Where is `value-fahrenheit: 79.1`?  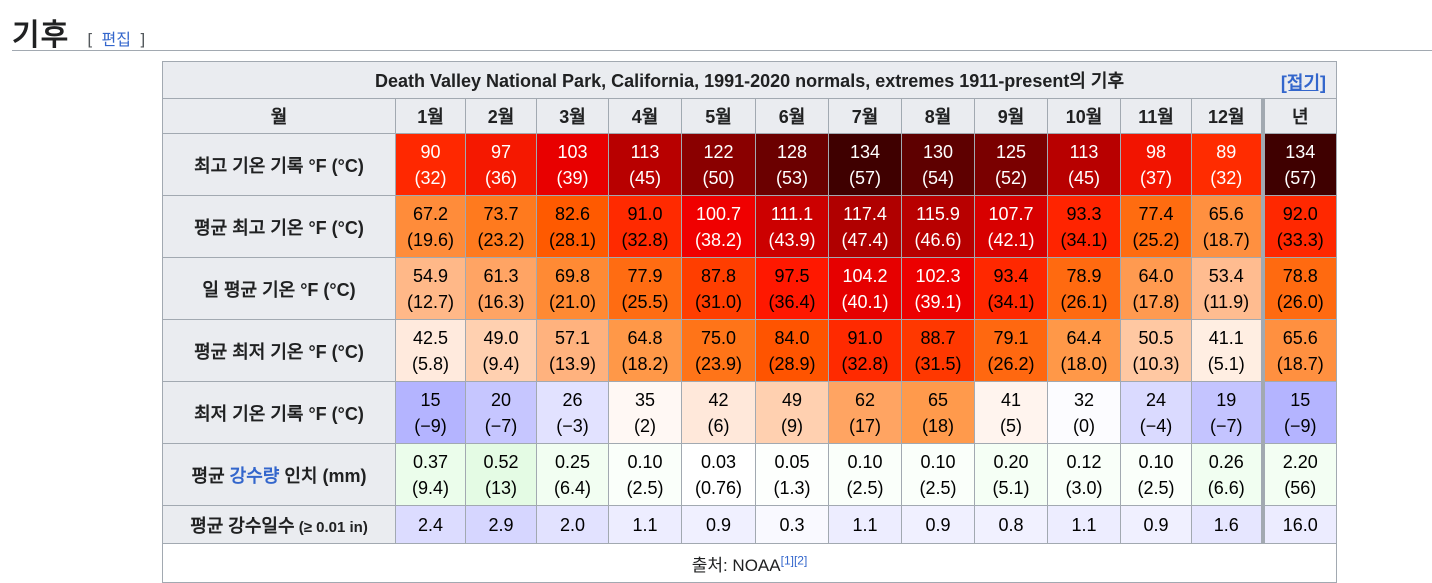
value-fahrenheit: 79.1 is located at coordinates (1011, 337).